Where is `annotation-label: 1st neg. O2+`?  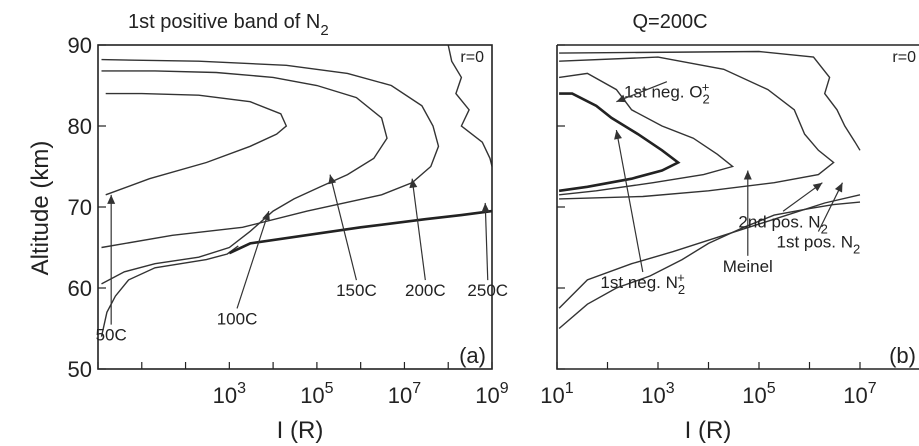
annotation-label: 1st neg. O2+ is located at coordinates (667, 93).